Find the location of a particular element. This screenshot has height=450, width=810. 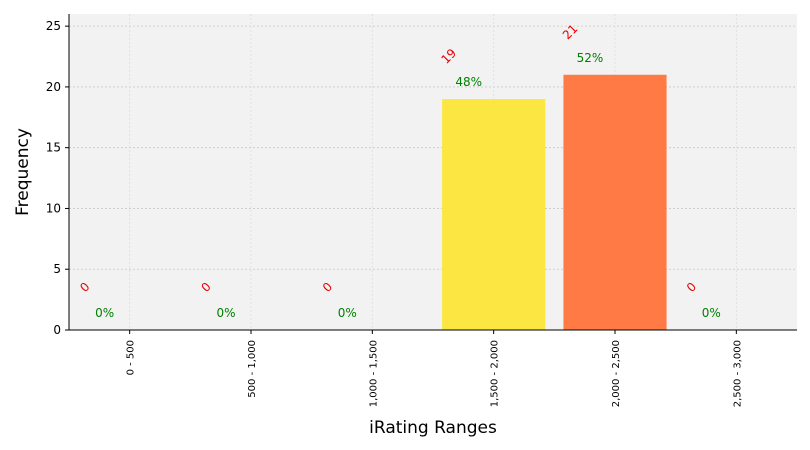

y-tick-label: 25 is located at coordinates (53, 26).